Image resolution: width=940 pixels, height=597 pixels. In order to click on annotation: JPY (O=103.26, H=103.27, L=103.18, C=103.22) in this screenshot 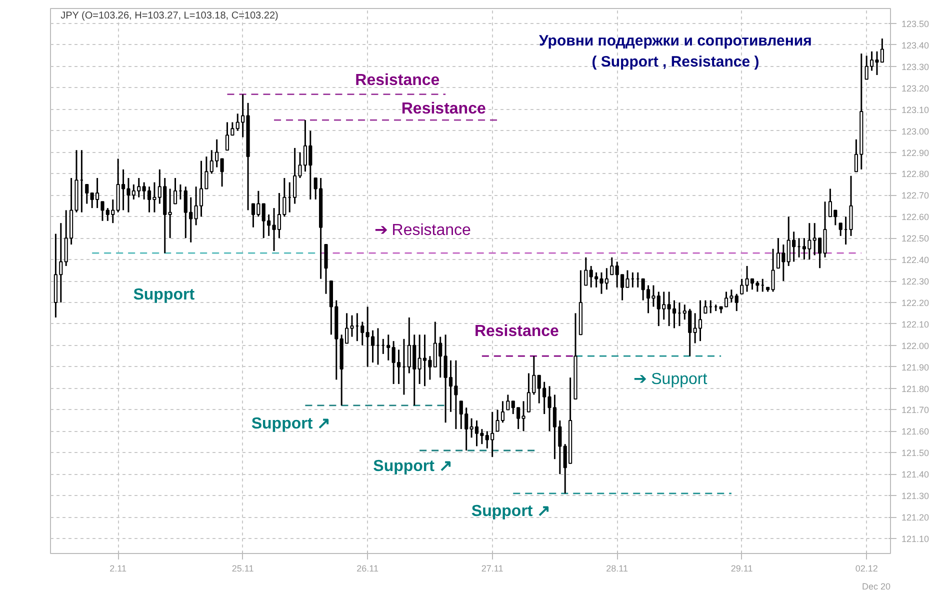, I will do `click(169, 16)`.